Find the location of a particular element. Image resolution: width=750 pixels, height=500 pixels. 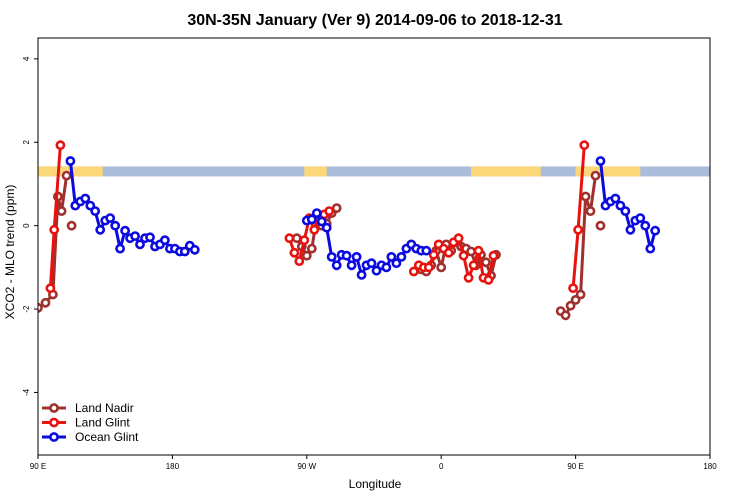

x-axis: 90 E 180 90 W 0 90 E 180 is located at coordinates (373, 463).